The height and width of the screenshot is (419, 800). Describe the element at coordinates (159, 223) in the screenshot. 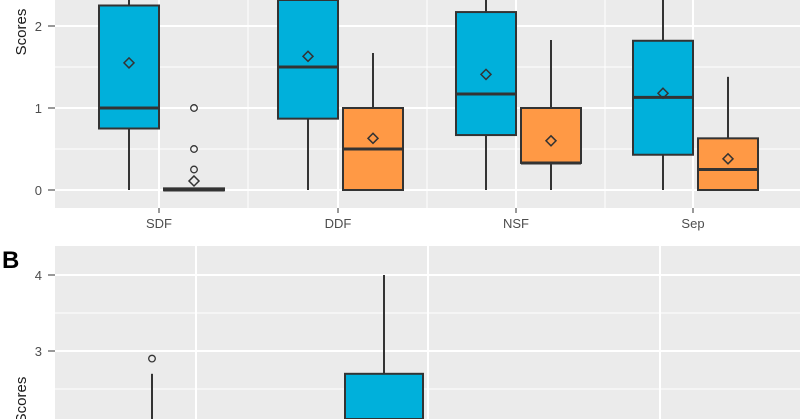

I see `panel-a-x-tick-label: SDF` at that location.